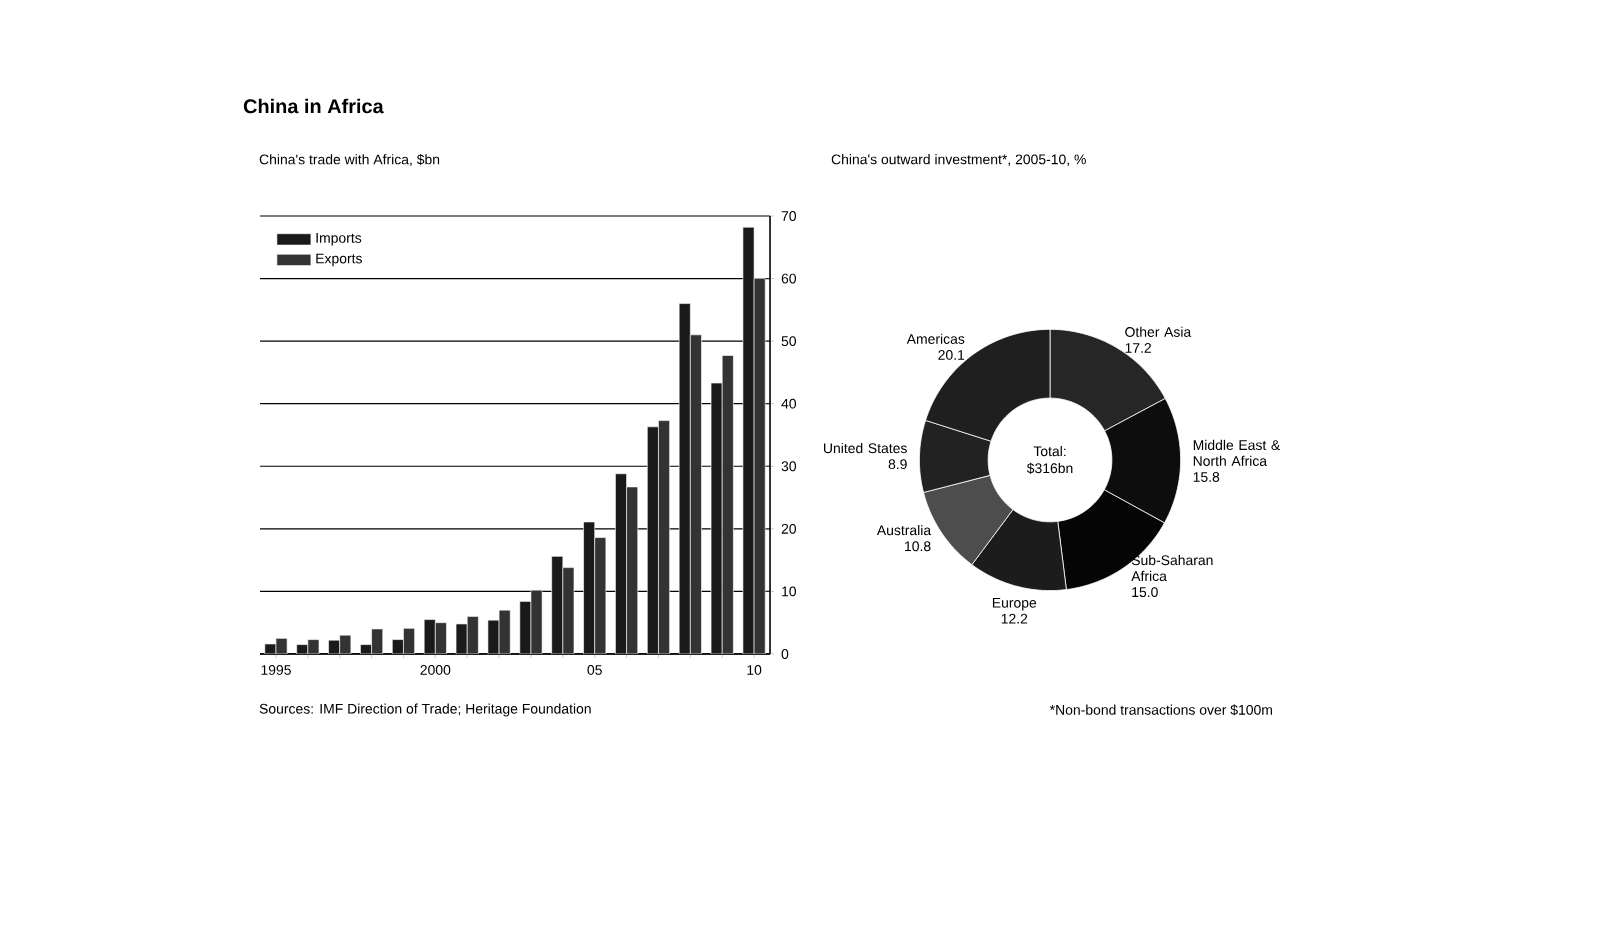 The image size is (1620, 928). Describe the element at coordinates (313, 106) in the screenshot. I see `chart-title: China in Africa` at that location.